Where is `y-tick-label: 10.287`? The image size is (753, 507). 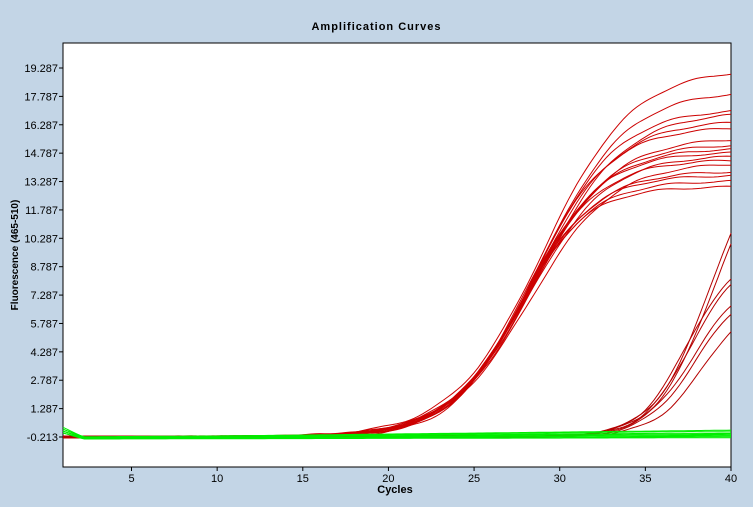 y-tick-label: 10.287 is located at coordinates (41, 239).